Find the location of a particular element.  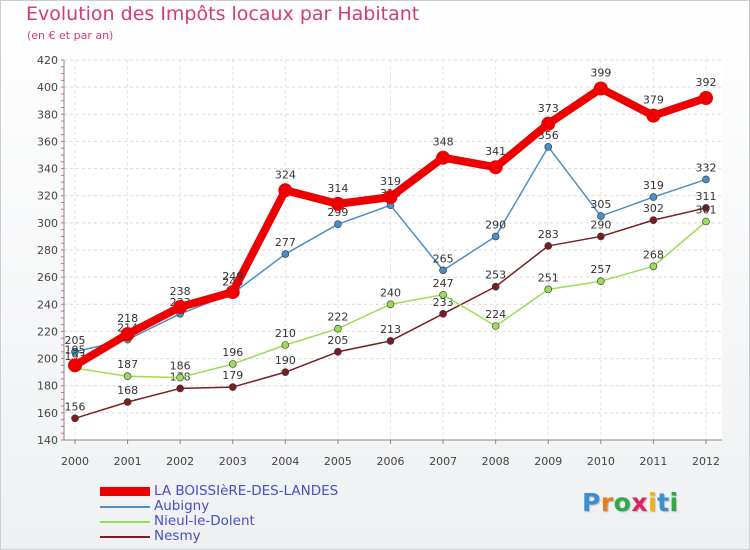

data-label: 290 is located at coordinates (600, 224).